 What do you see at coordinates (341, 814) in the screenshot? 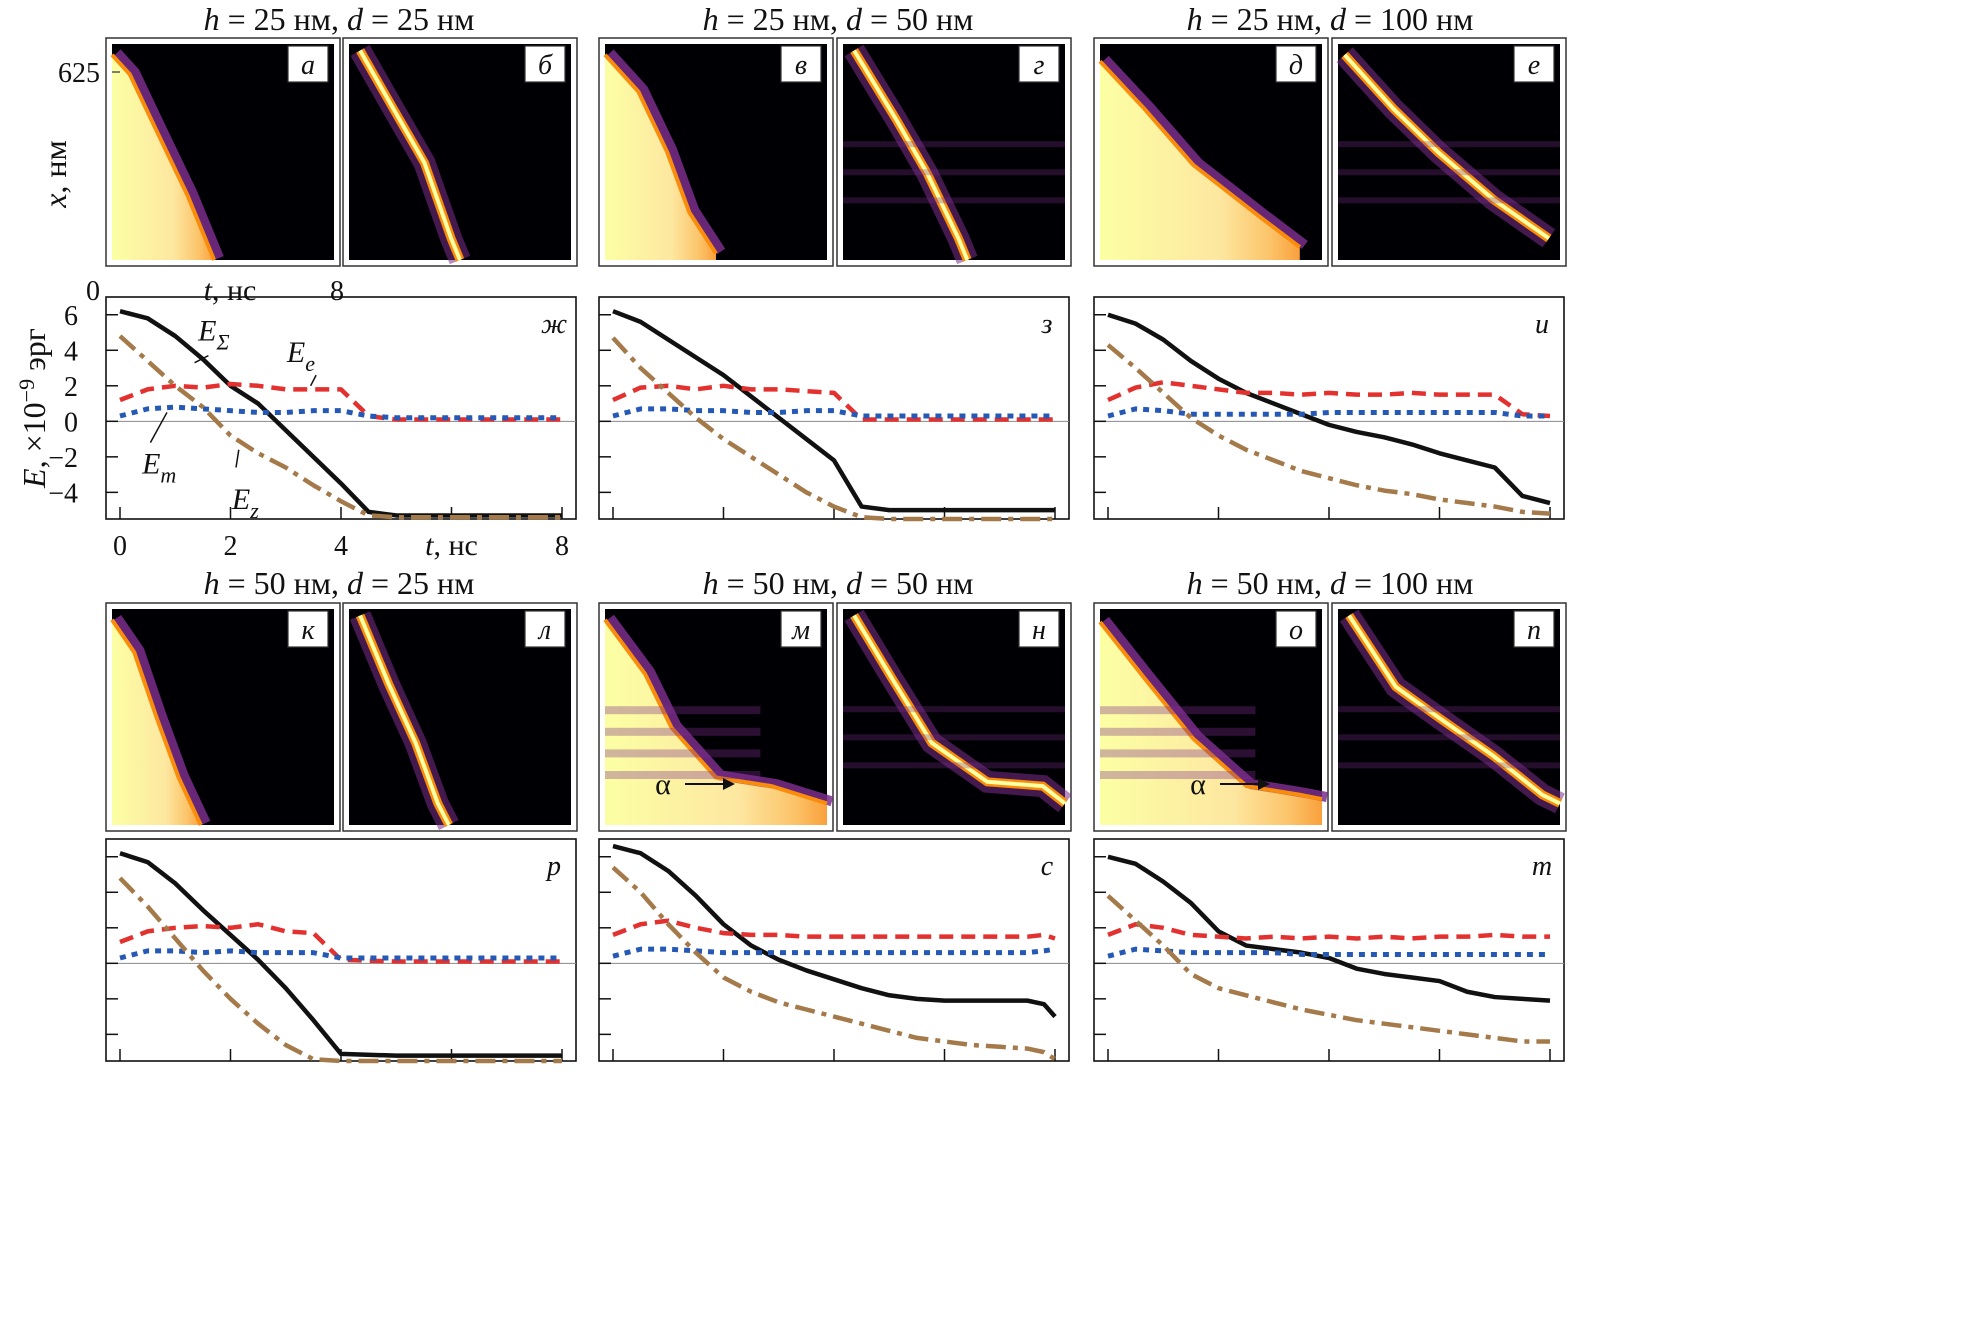
I see `figure-group-3: h = 50 нм, d = 25 нм к л р` at bounding box center [341, 814].